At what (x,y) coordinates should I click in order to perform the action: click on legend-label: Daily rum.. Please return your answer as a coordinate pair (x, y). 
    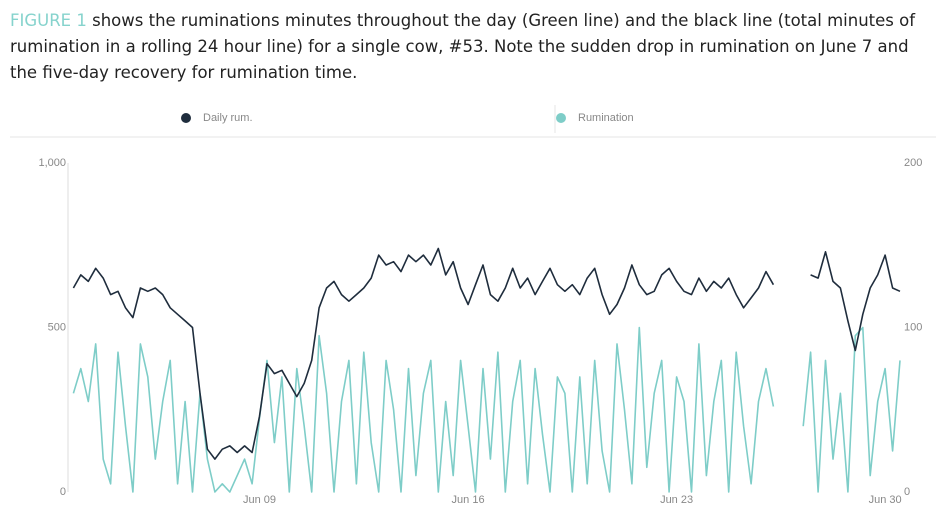
    Looking at the image, I should click on (228, 118).